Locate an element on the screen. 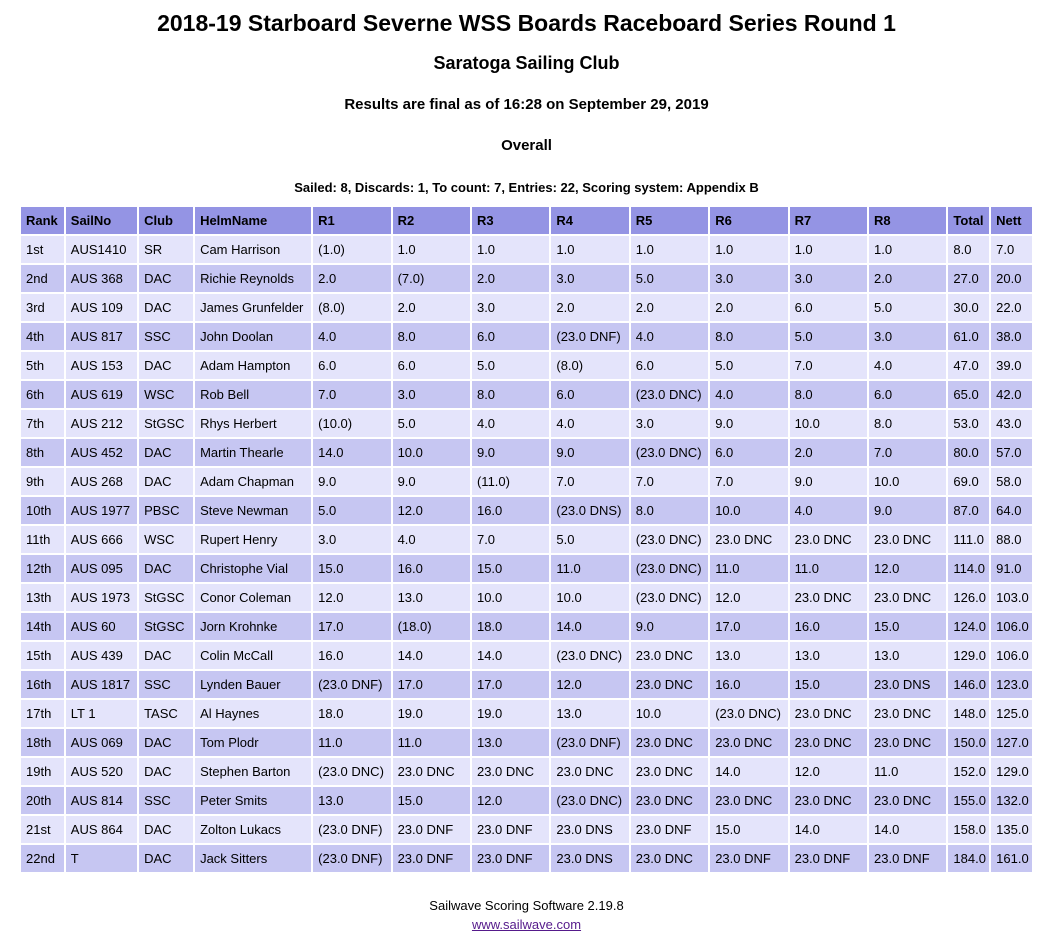 This screenshot has width=1053, height=952. cell-r5: (23.0 DNC) is located at coordinates (669, 394).